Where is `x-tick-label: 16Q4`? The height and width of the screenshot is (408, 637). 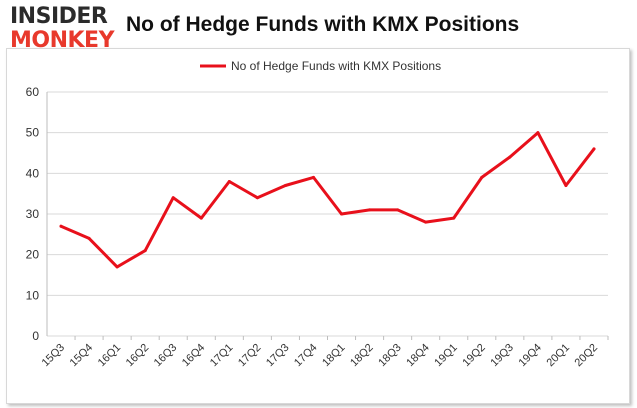 x-tick-label: 16Q4 is located at coordinates (194, 356).